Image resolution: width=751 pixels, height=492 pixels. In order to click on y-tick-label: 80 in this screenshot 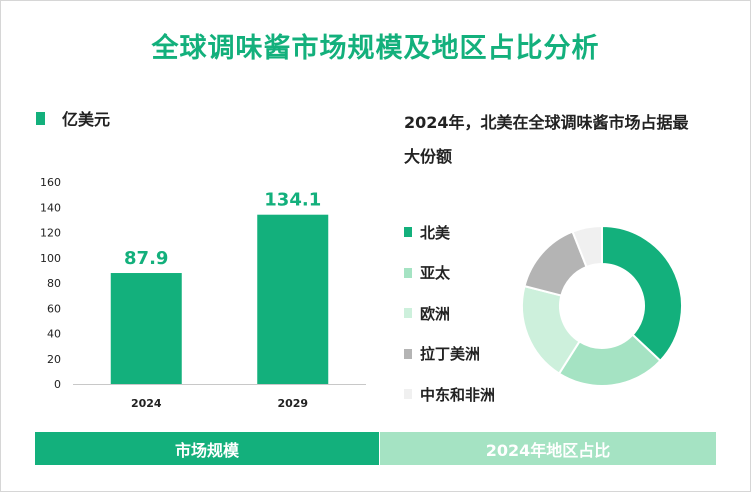, I will do `click(54, 283)`.